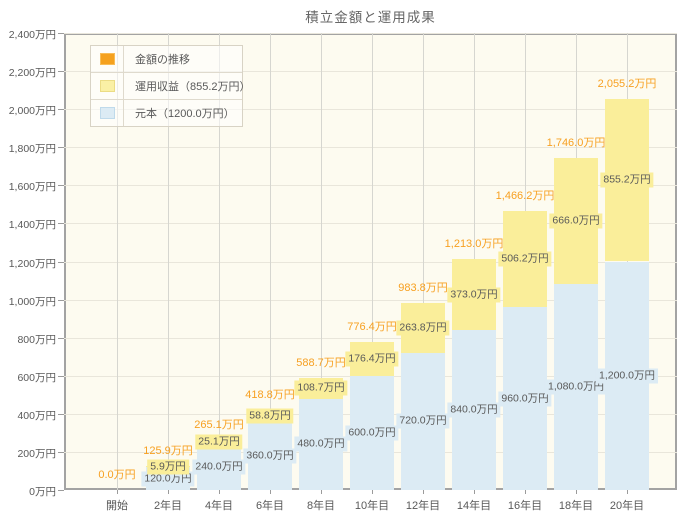  I want to click on x-axis-label: 6年目, so click(270, 506).